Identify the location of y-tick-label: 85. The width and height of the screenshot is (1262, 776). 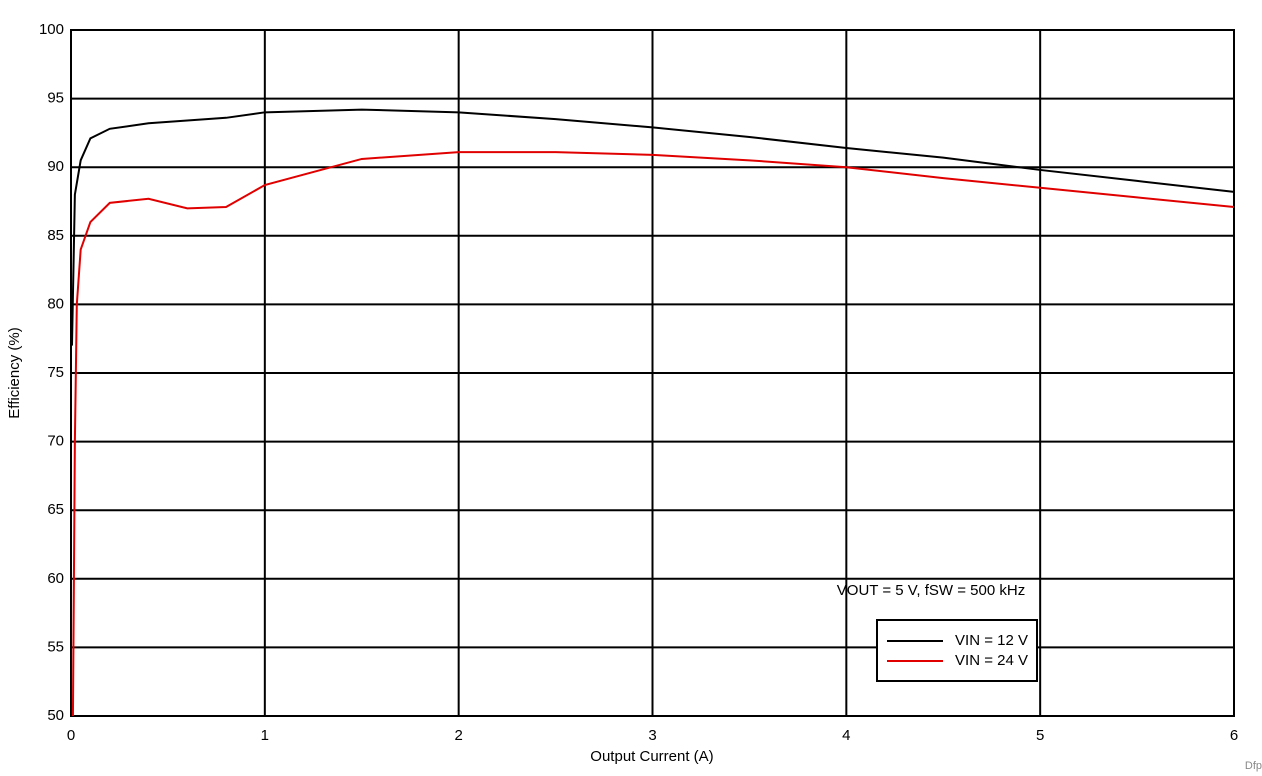
(55, 235).